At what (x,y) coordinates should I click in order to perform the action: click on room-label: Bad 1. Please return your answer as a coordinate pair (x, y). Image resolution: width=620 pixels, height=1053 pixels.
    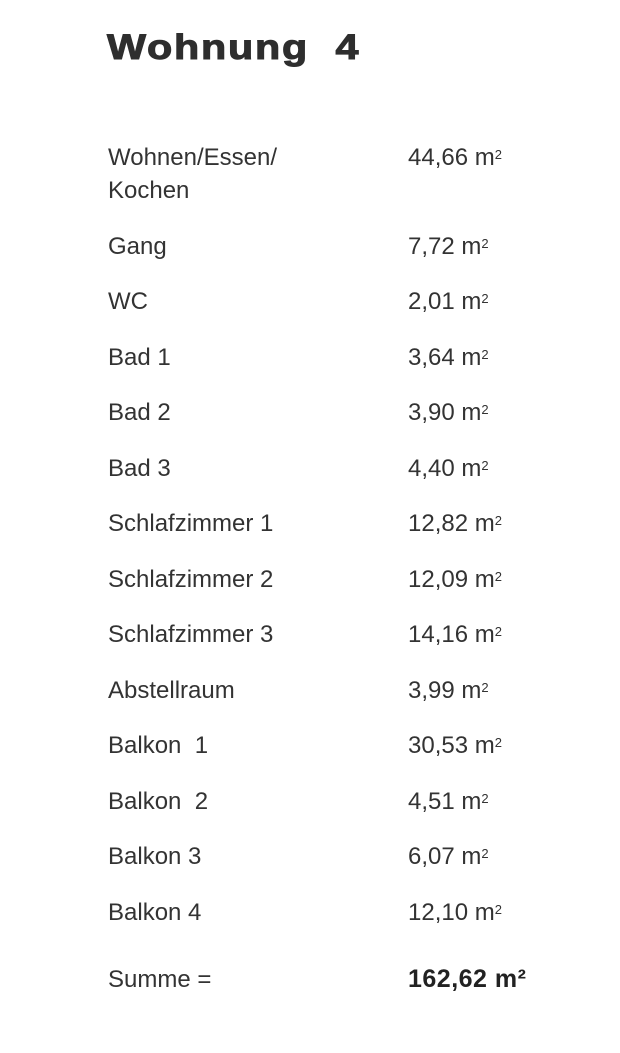
    Looking at the image, I should click on (139, 357).